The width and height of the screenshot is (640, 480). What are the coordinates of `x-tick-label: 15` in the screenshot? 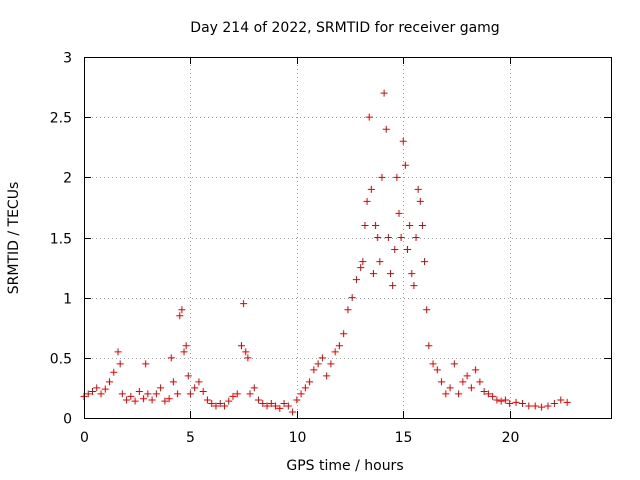 It's located at (404, 438).